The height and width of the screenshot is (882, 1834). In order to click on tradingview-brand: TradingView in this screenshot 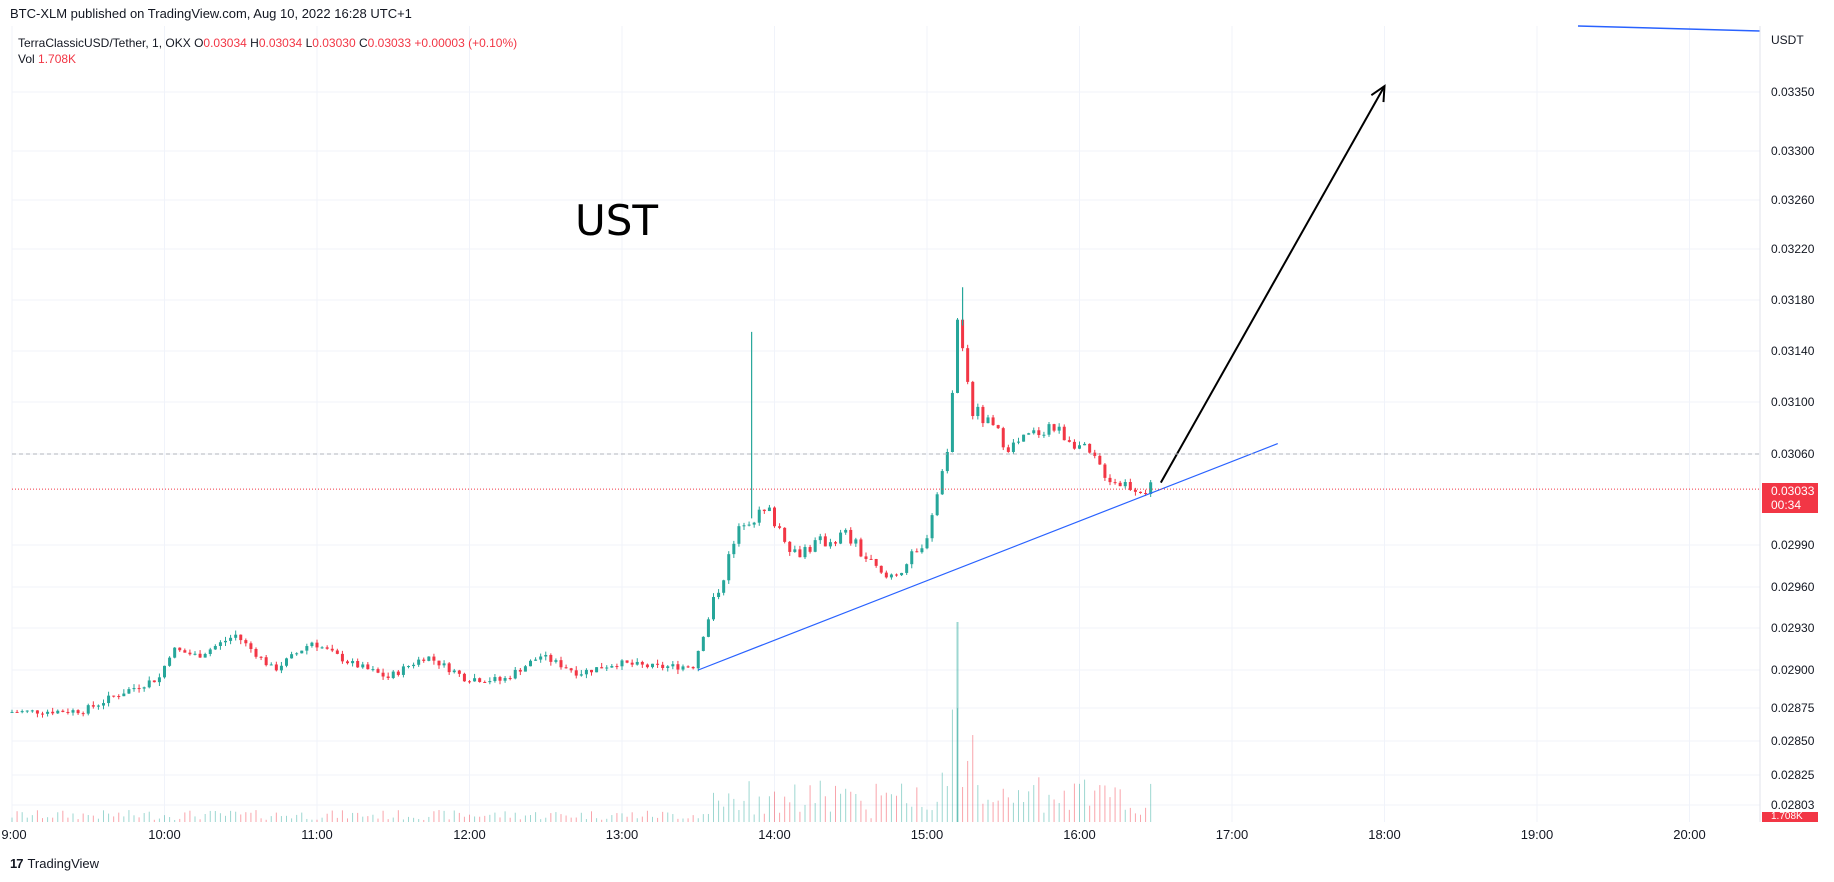, I will do `click(63, 863)`.